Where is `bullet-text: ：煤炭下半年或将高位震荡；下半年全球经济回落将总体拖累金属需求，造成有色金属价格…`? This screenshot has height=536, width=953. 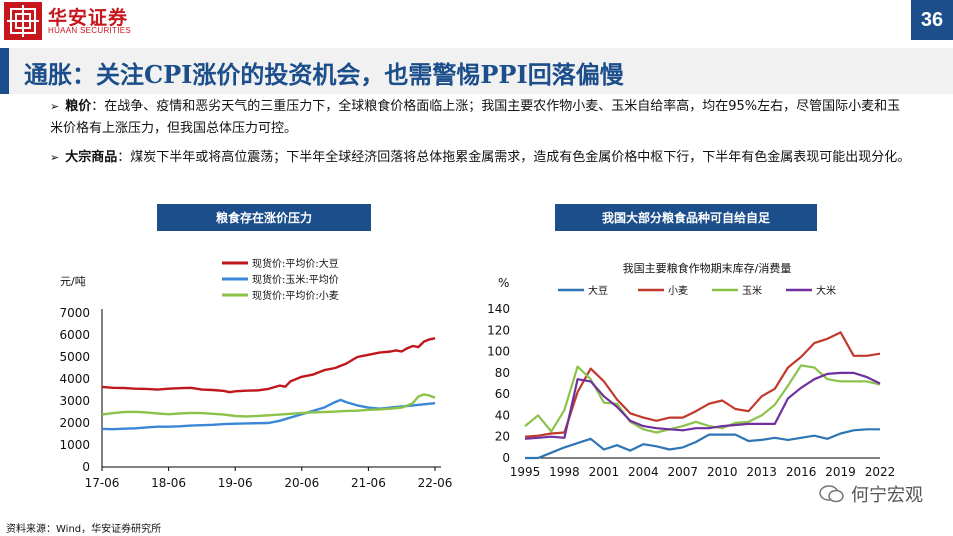 bullet-text: ：煤炭下半年或将高位震荡；下半年全球经济回落将总体拖累金属需求，造成有色金属价格… is located at coordinates (514, 157).